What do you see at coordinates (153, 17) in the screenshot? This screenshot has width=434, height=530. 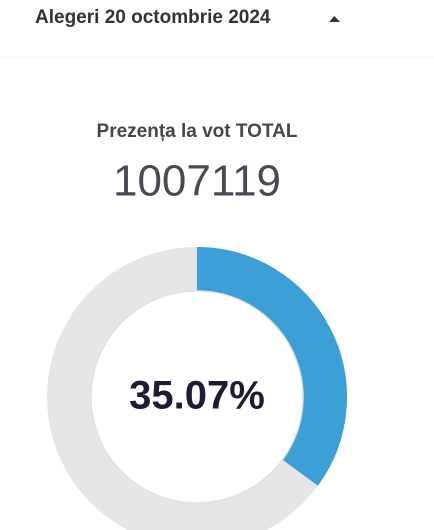 I see `header-title: Alegeri 20 octombrie 2024` at bounding box center [153, 17].